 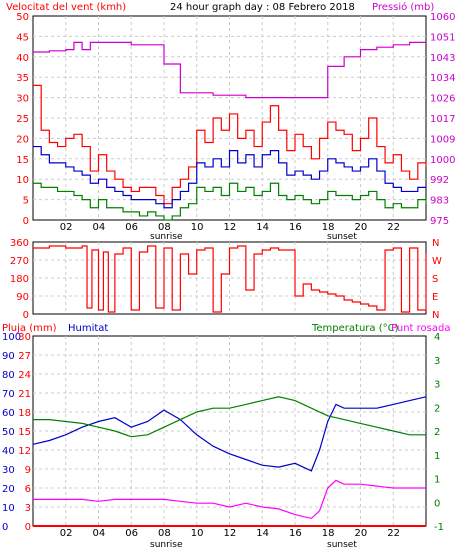 I want to click on chart-title: 24 hour graph day : 08 Febrero 2018, so click(x=262, y=7).